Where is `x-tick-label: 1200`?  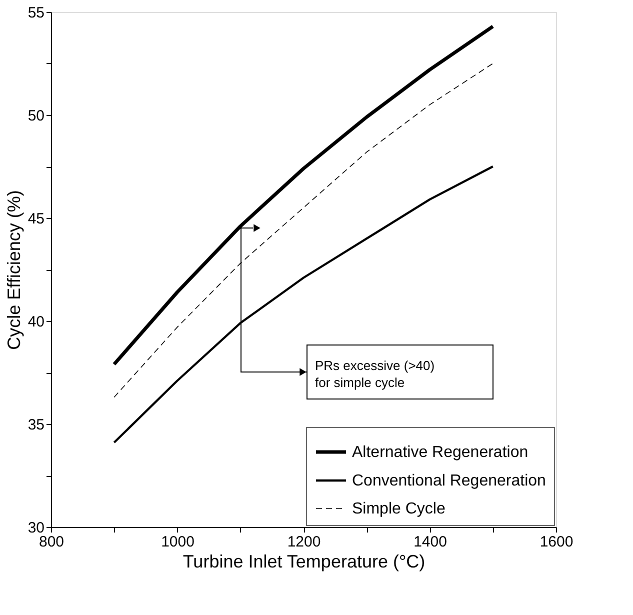
x-tick-label: 1200 is located at coordinates (304, 542).